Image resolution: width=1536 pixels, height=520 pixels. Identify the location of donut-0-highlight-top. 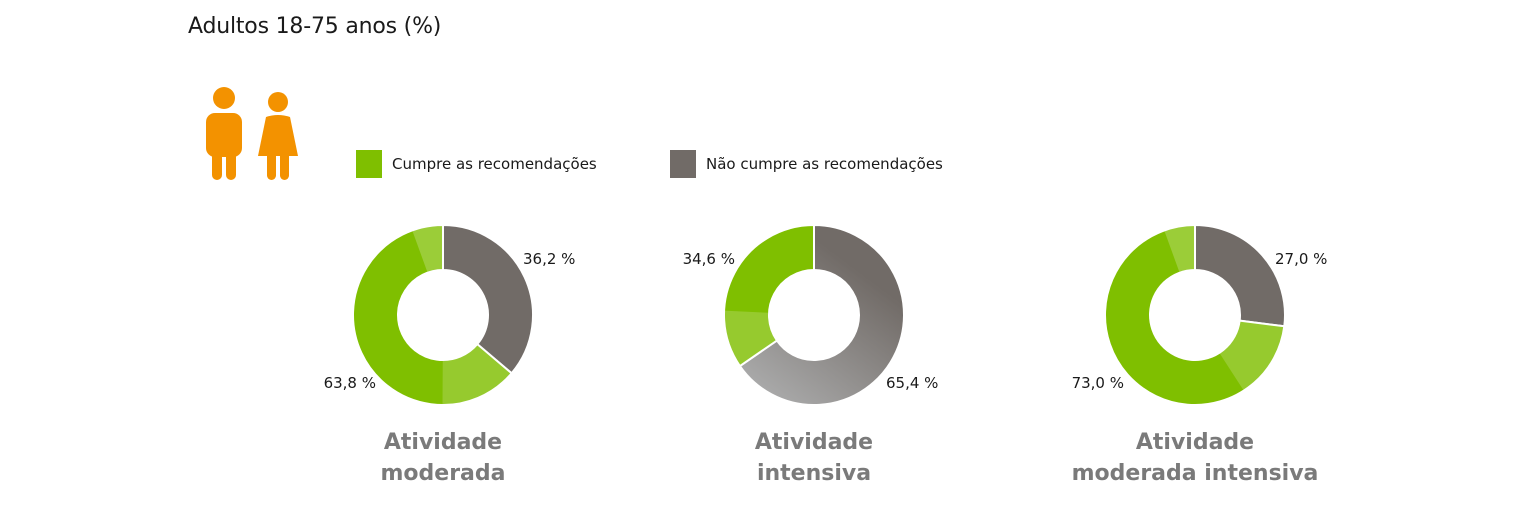
(427, 249).